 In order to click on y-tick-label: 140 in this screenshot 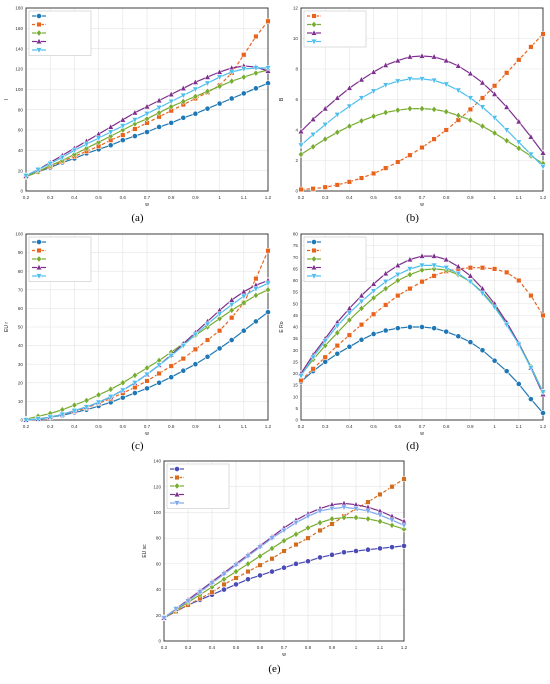, I will do `click(157, 461)`.